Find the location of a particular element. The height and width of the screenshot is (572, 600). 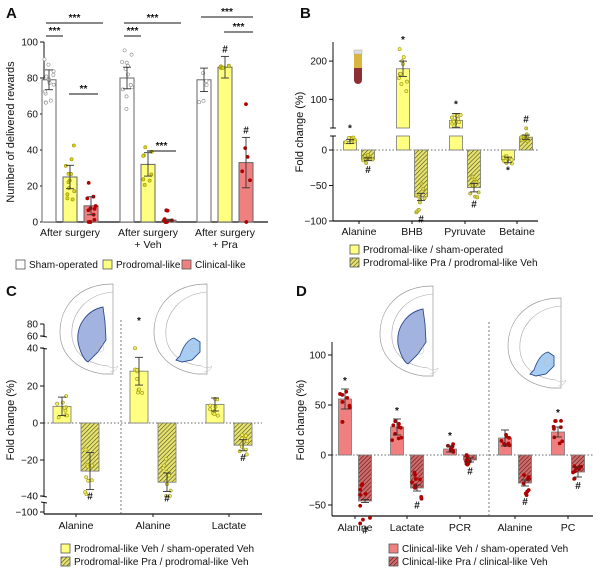

legend-series-1-label: Prodromal-like / sham-operated is located at coordinates (433, 250).